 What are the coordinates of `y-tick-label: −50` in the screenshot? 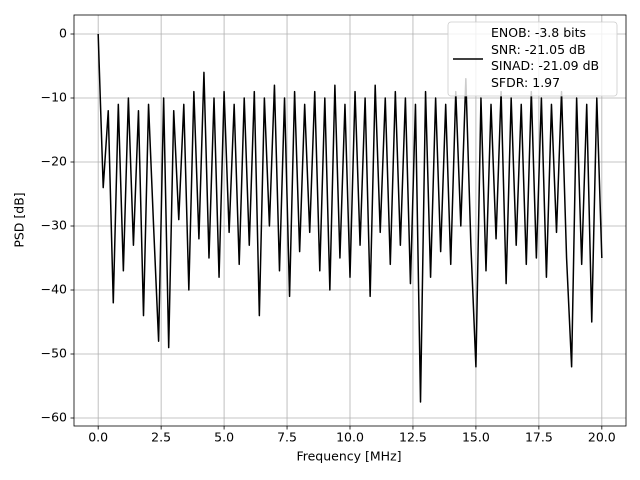 It's located at (54, 353).